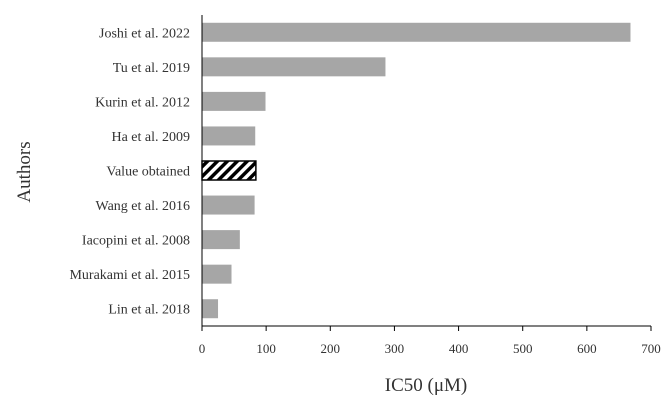 The image size is (665, 405). What do you see at coordinates (221, 240) in the screenshot?
I see `bar-iacopini-et-al-2008` at bounding box center [221, 240].